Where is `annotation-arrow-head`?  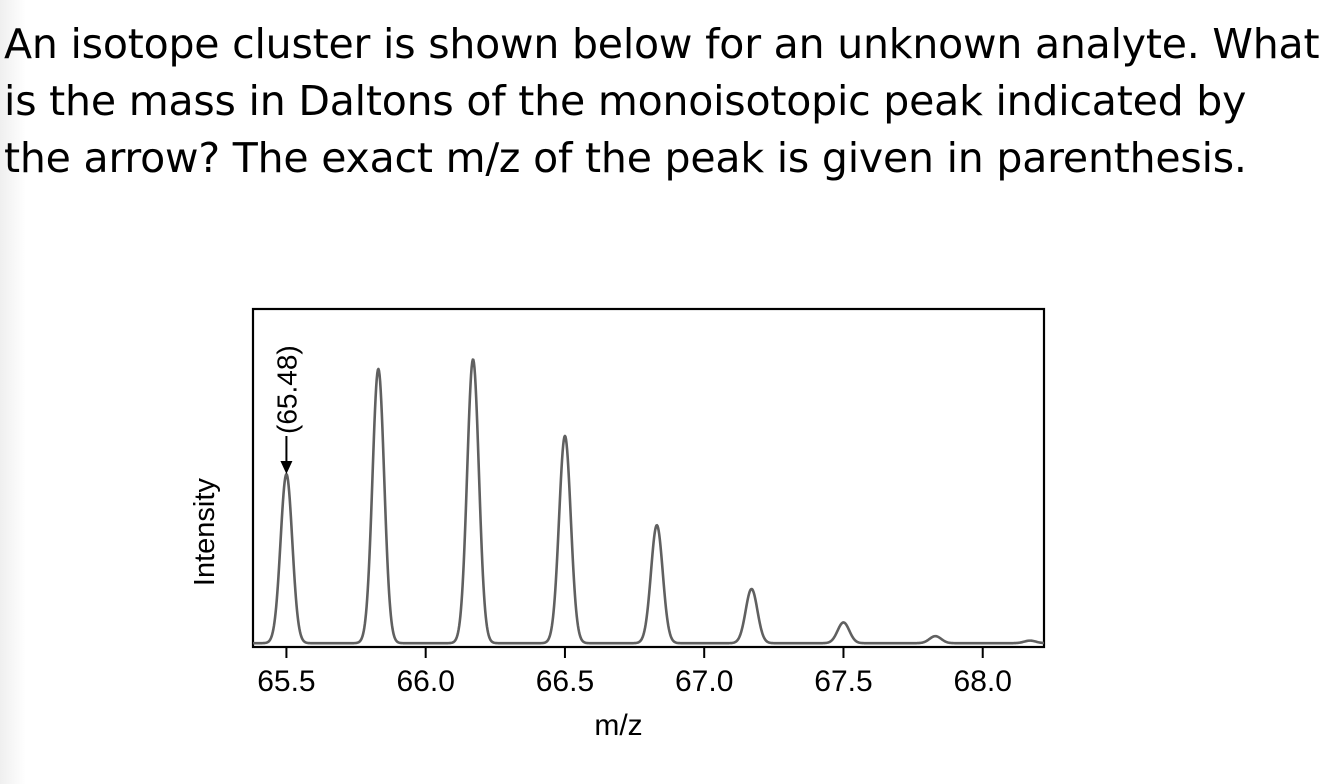
annotation-arrow-head is located at coordinates (286, 467).